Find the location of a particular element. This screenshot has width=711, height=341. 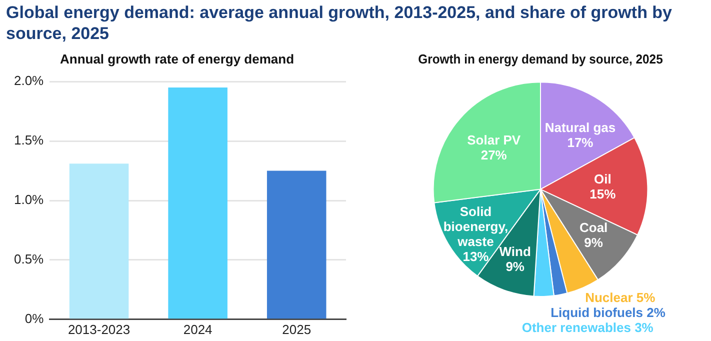

y-tick-label: 1.5% is located at coordinates (29, 140).